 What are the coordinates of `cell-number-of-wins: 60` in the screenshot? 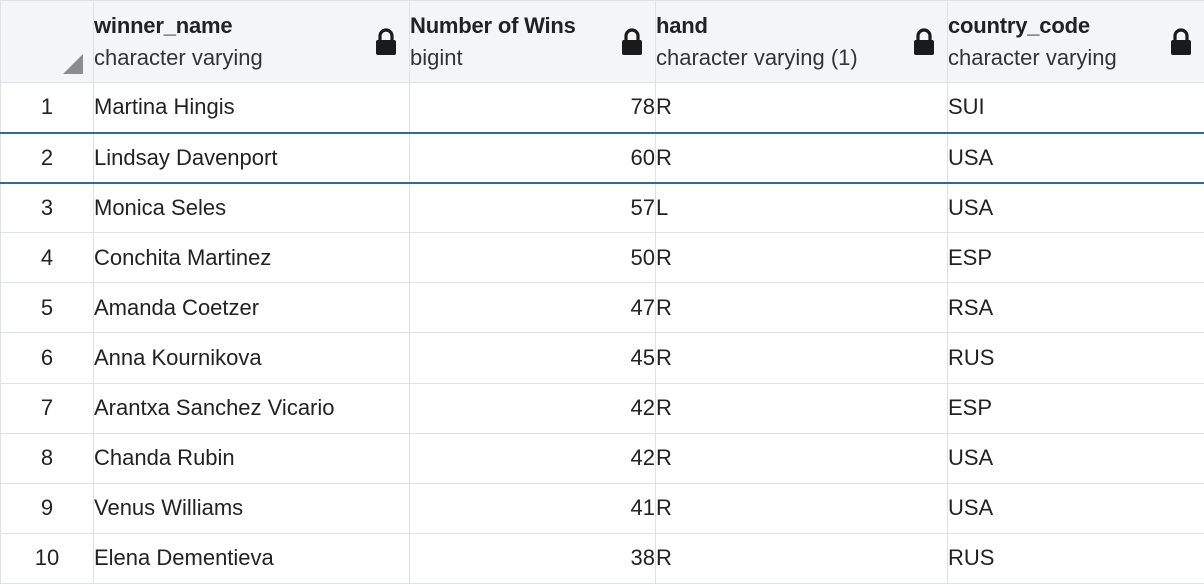 It's located at (532, 157).